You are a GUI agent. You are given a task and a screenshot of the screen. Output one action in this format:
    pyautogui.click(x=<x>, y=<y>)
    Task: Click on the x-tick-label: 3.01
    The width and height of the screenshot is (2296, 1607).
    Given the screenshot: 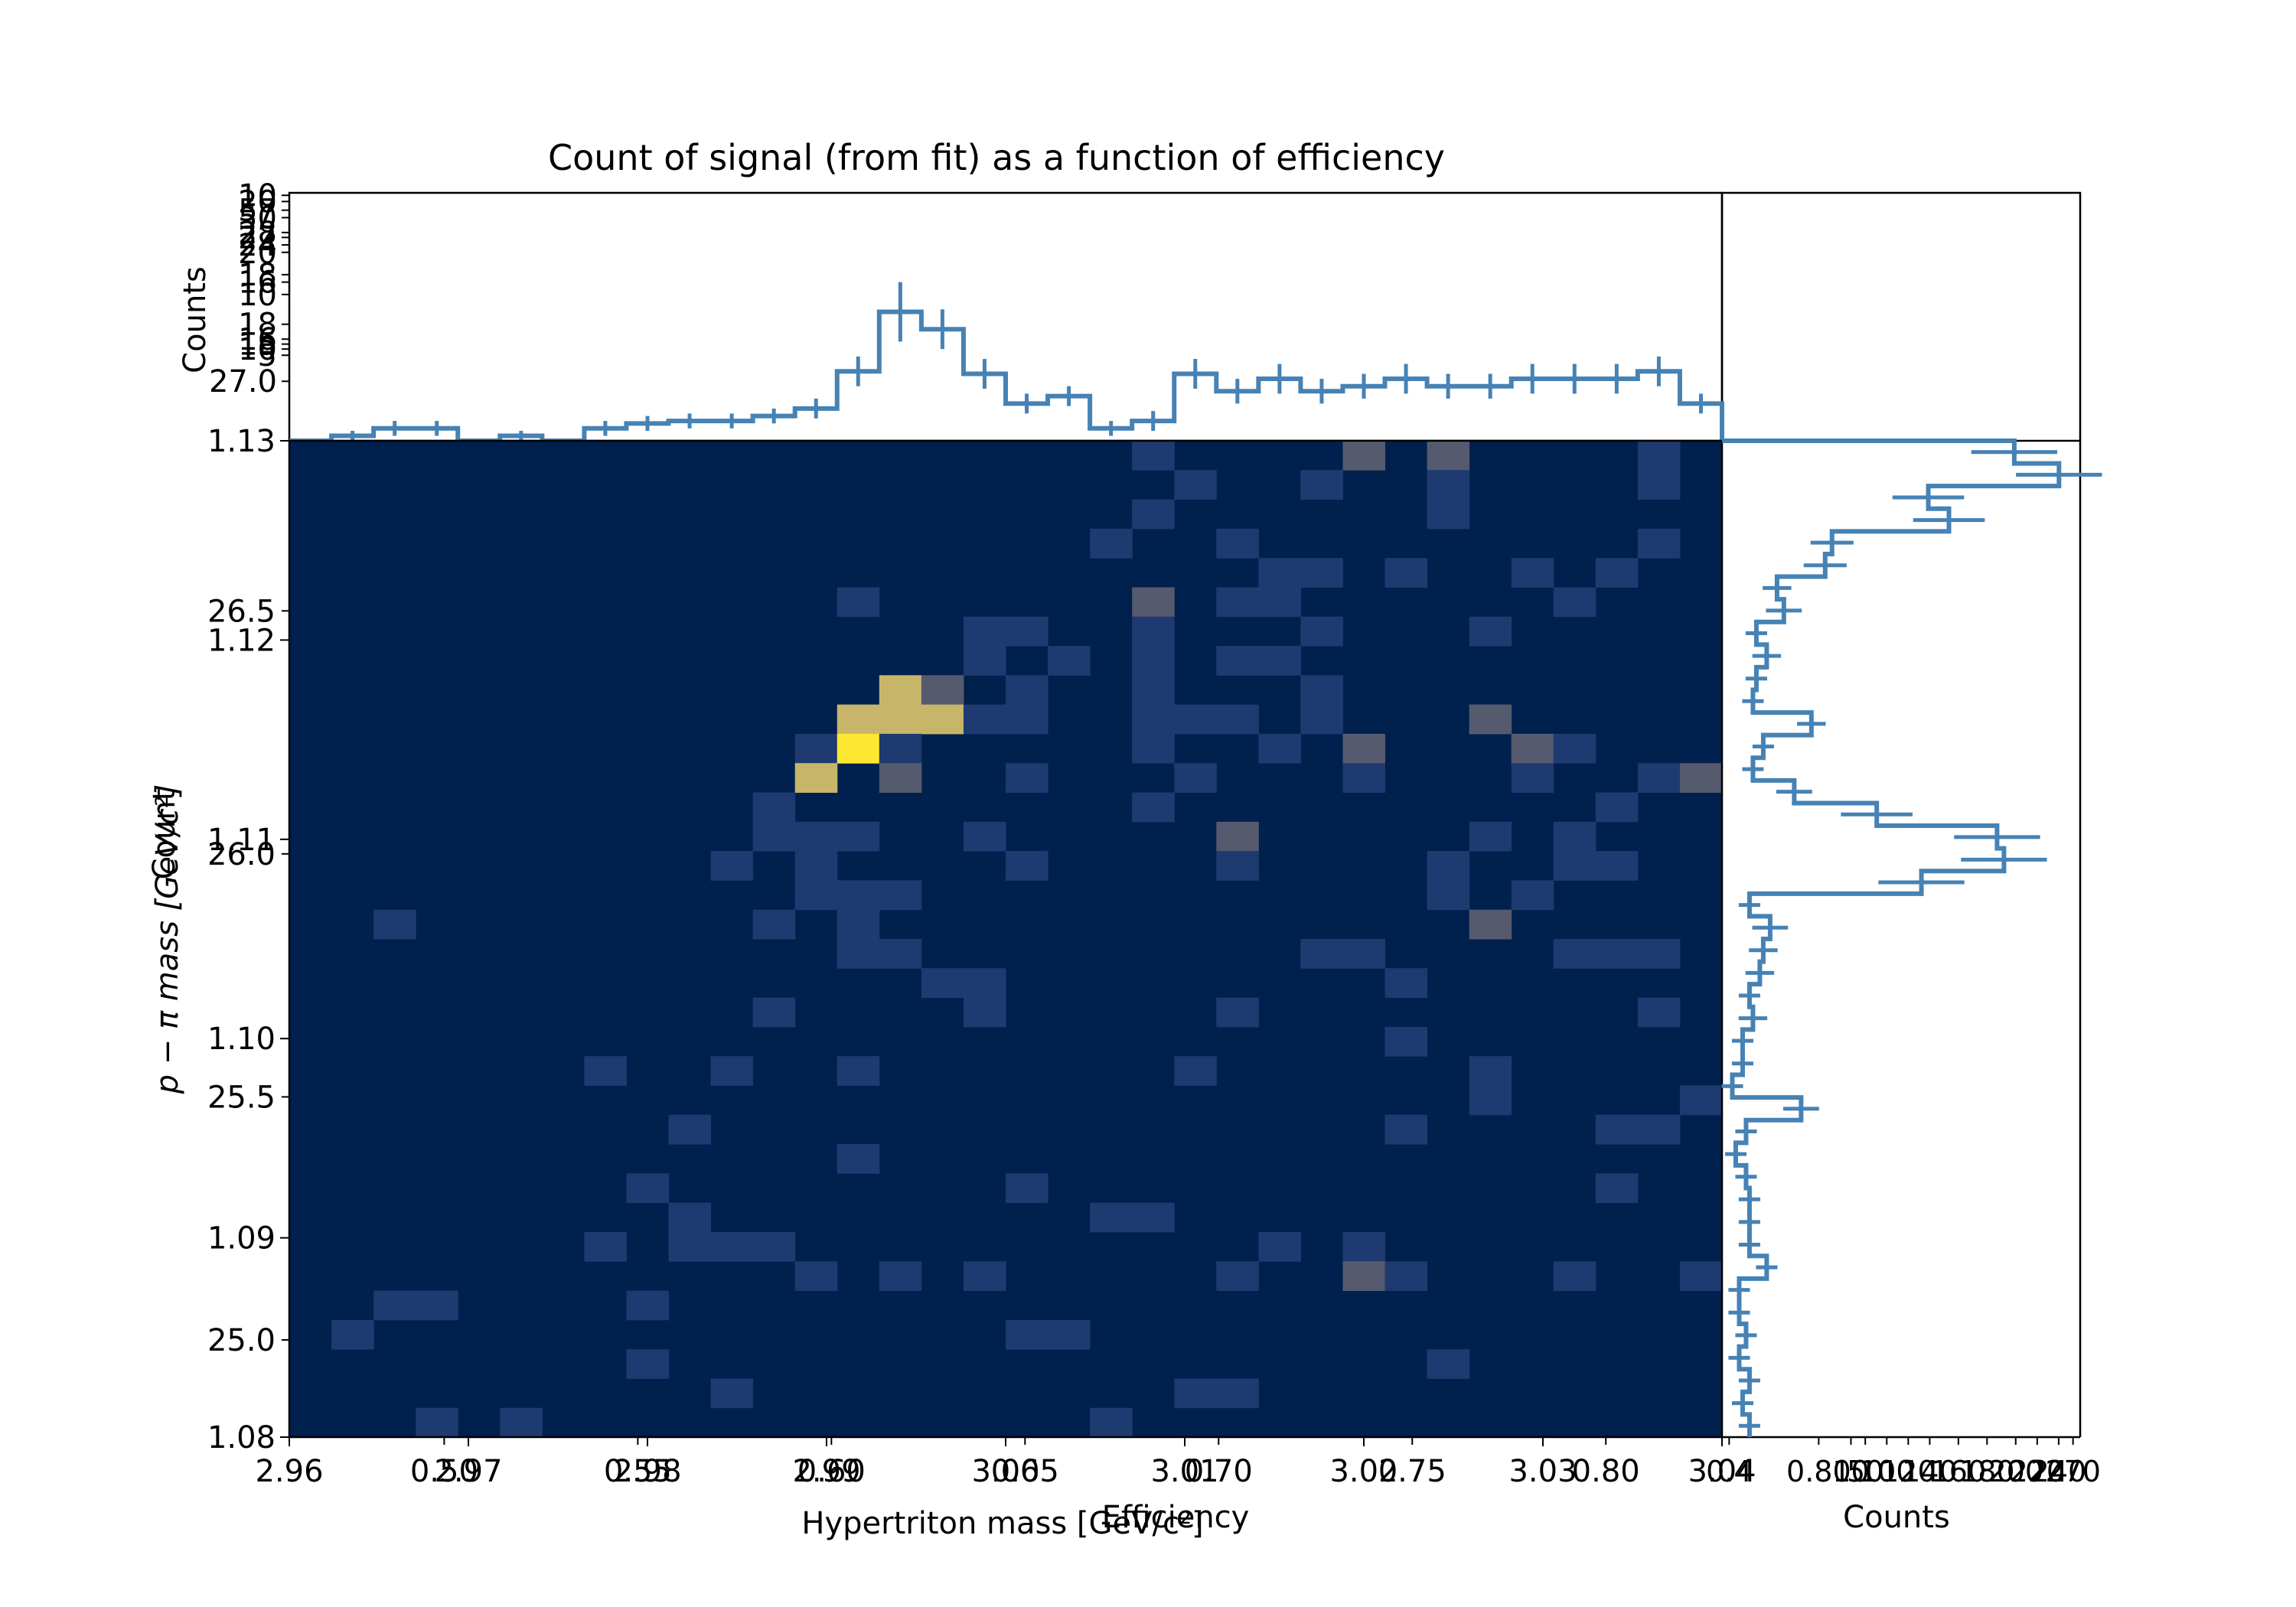 What is the action you would take?
    pyautogui.click(x=1184, y=1471)
    